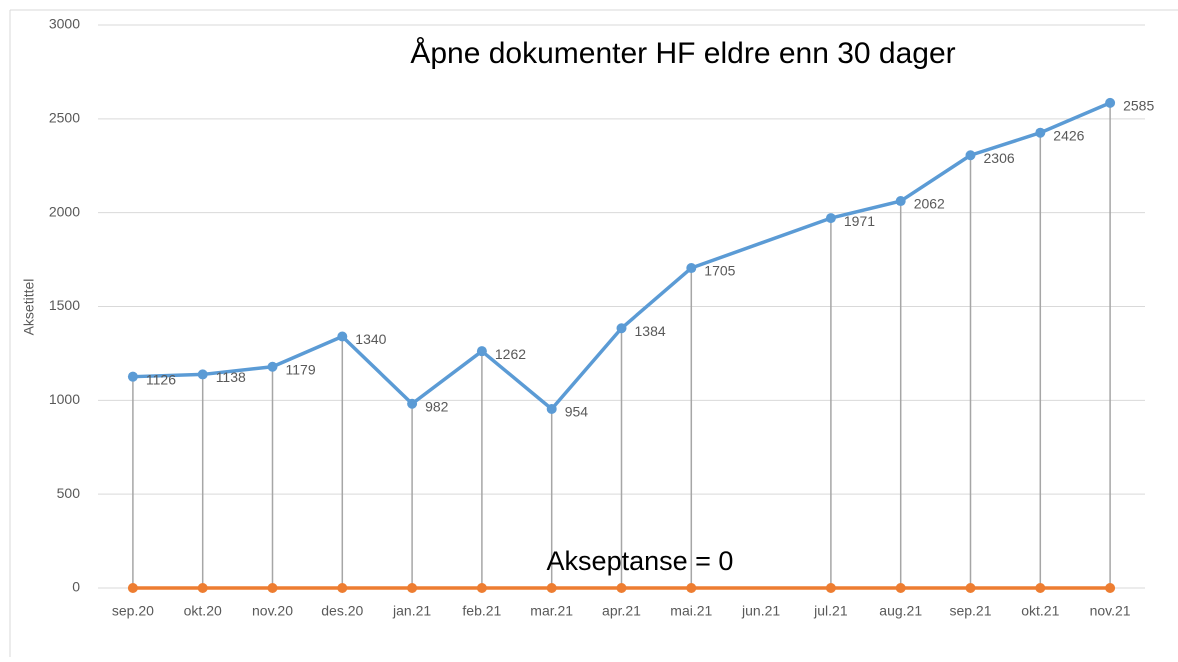 This screenshot has width=1178, height=662. I want to click on gap-bridge, so click(761, 243).